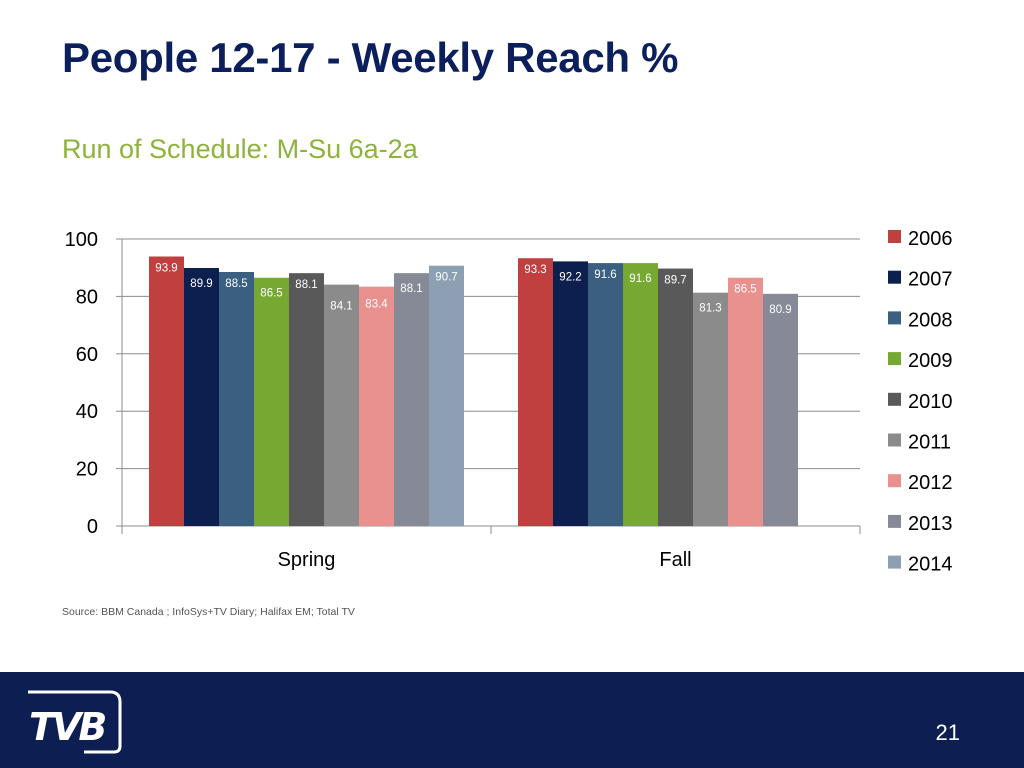 This screenshot has width=1024, height=768. What do you see at coordinates (710, 309) in the screenshot?
I see `data-label-fall-2011: 81.3` at bounding box center [710, 309].